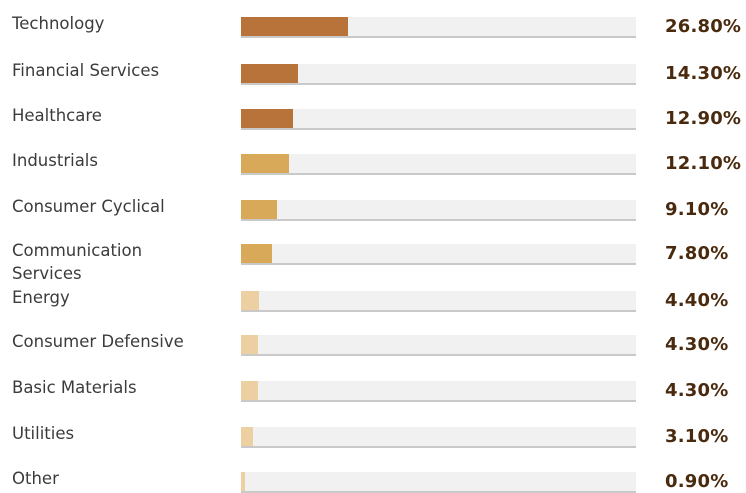  I want to click on sector-row-healthcare: Healthcare 12.90%, so click(373, 117).